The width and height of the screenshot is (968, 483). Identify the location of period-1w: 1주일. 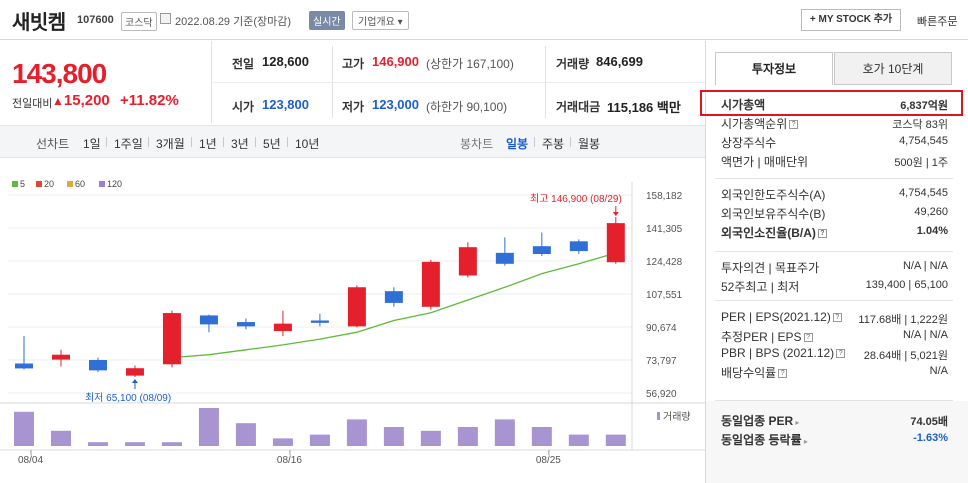
(128, 144).